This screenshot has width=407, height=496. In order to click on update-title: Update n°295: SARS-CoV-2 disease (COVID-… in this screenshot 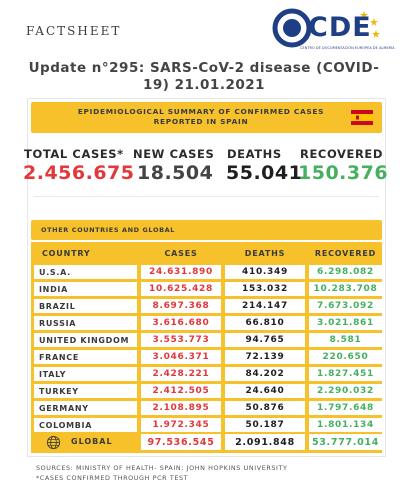, I will do `click(204, 76)`.